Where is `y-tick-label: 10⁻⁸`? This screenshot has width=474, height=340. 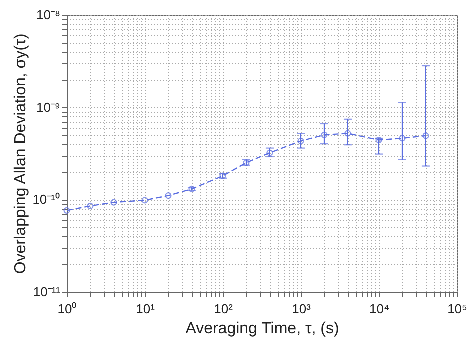
y-tick-label: 10⁻⁸ is located at coordinates (48, 15).